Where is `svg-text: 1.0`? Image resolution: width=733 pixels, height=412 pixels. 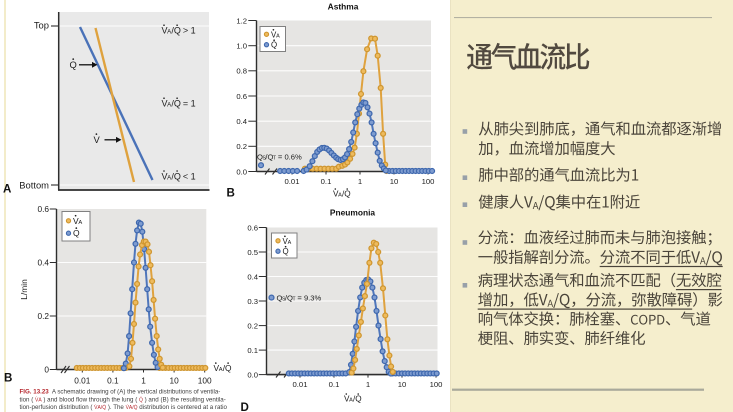
svg-text: 1.0 is located at coordinates (241, 46).